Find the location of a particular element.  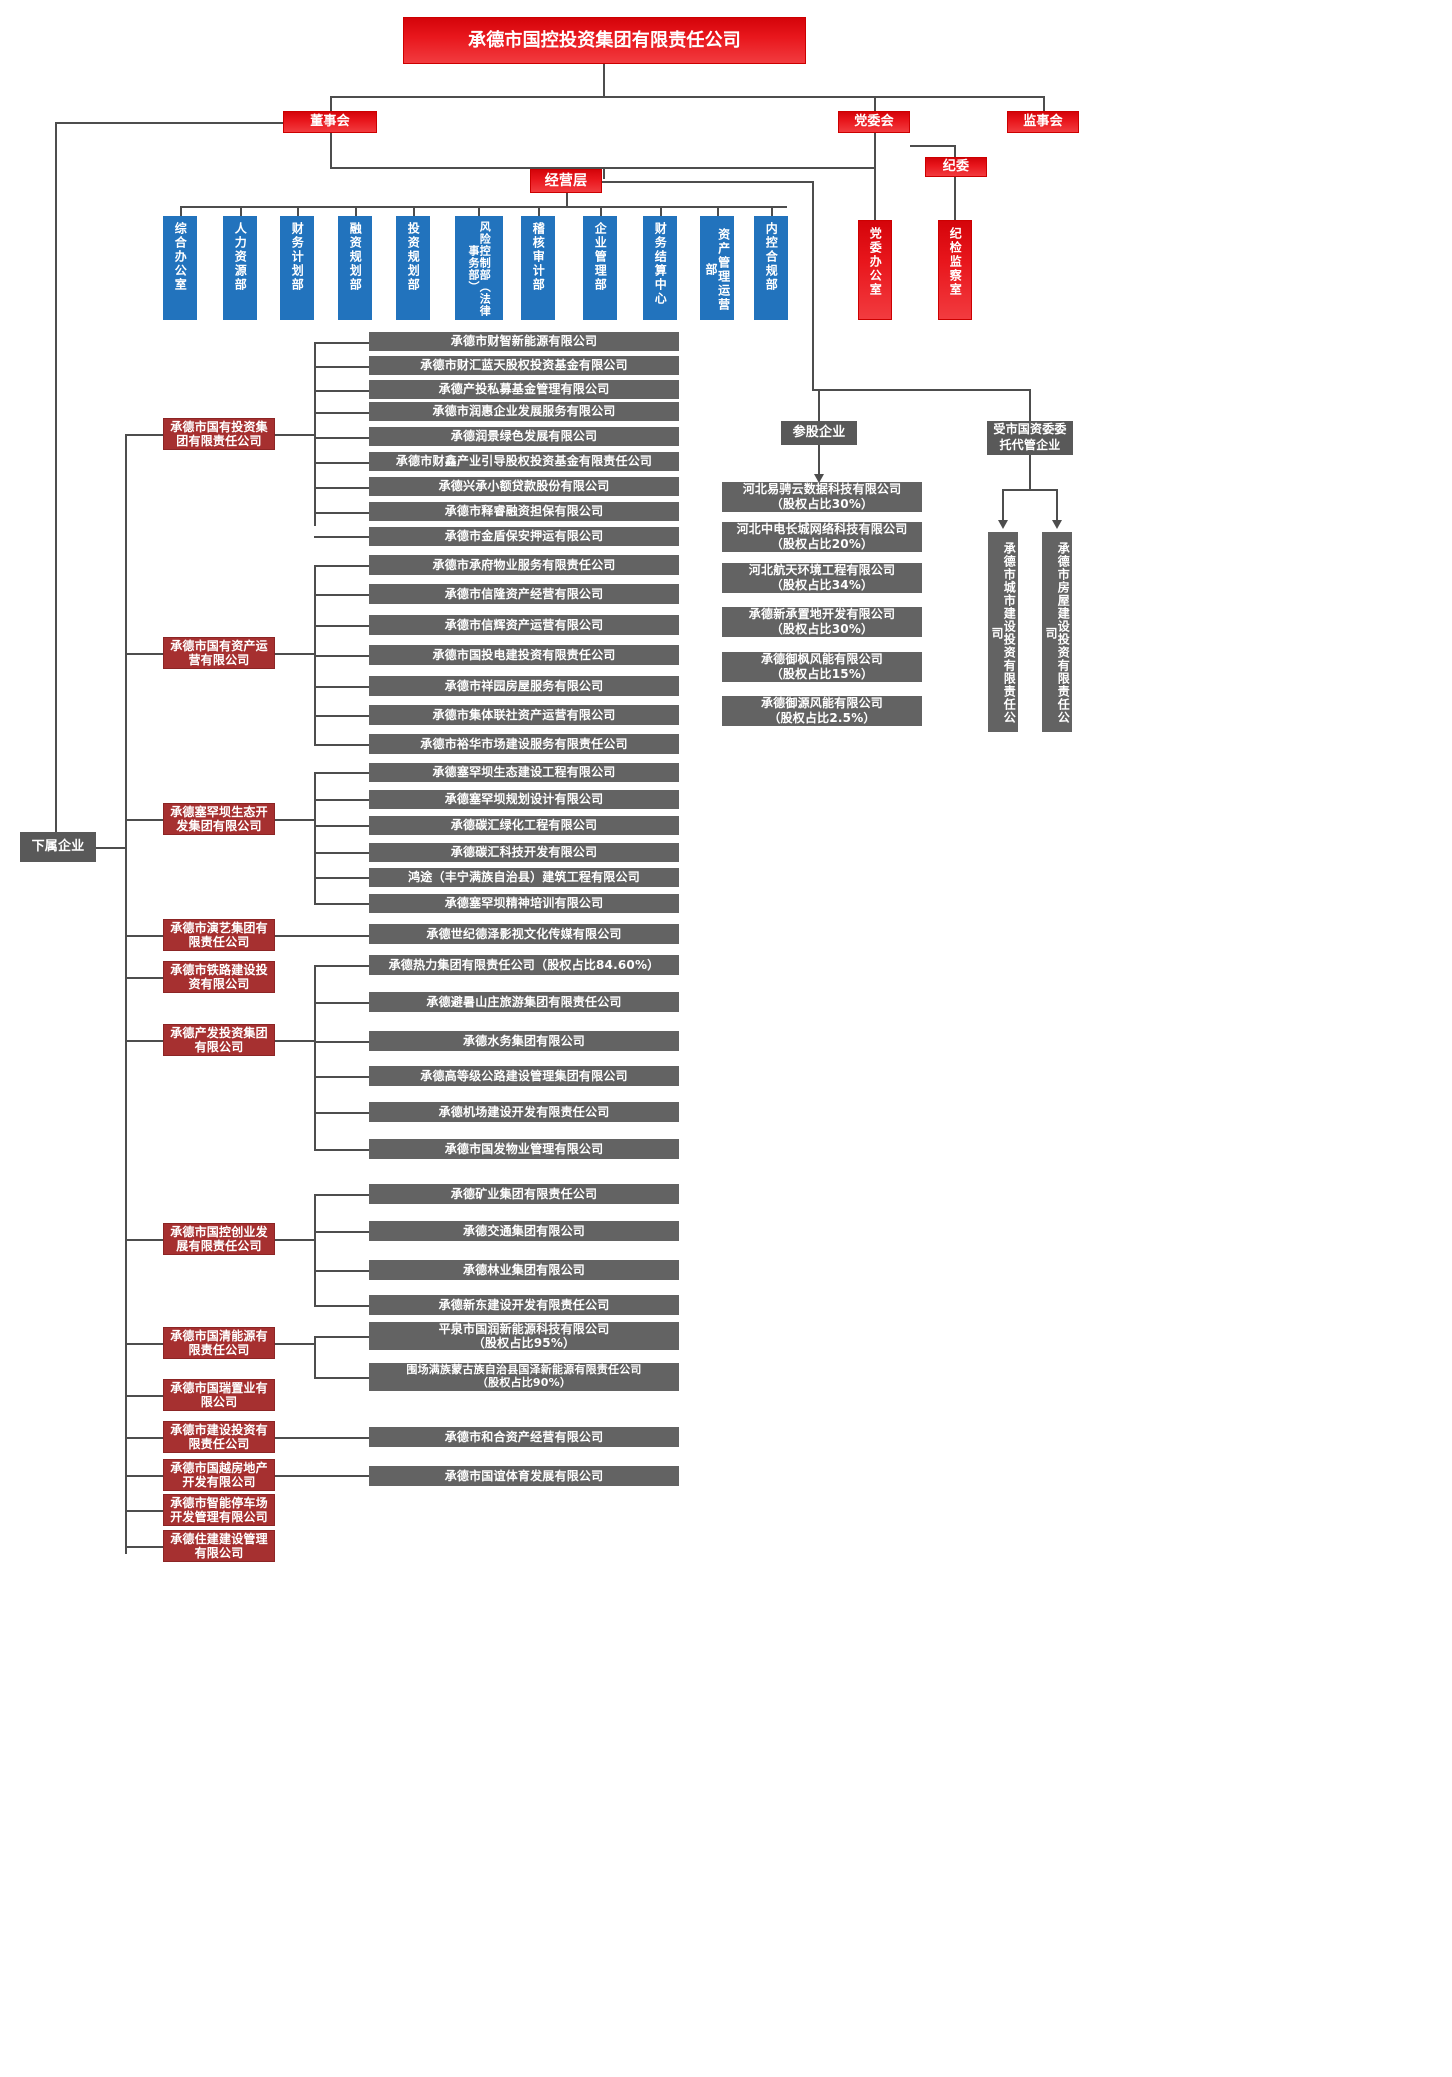

dept-finance-planning: 财务计划部 is located at coordinates (297, 268).